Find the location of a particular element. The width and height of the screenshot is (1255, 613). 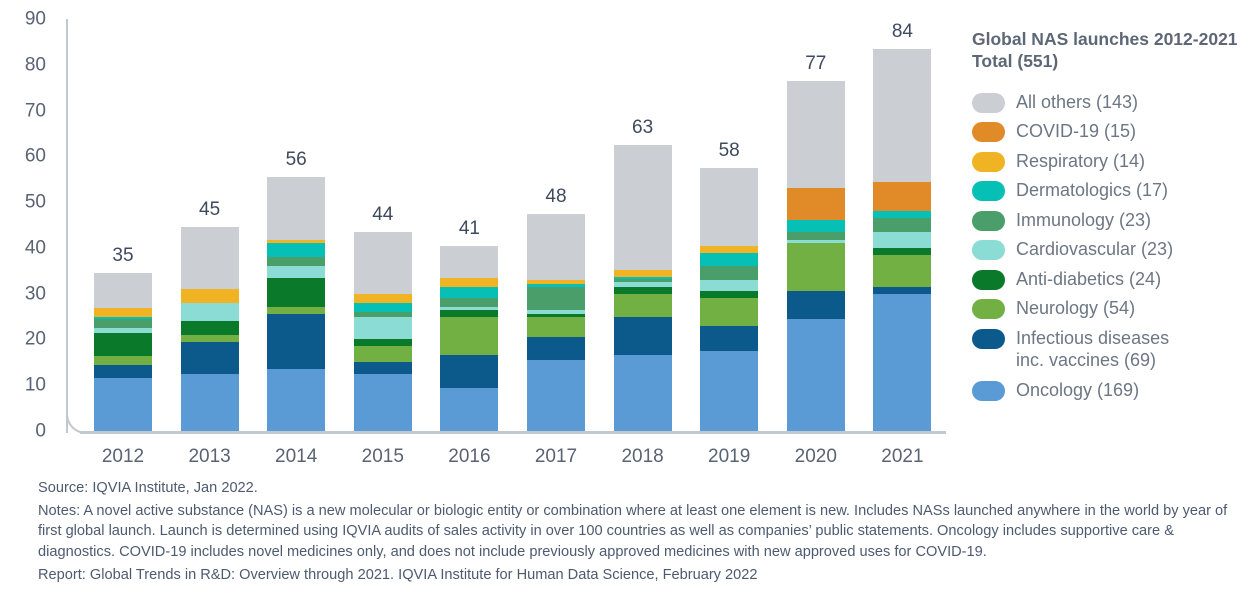

bar-group: 56 2014 is located at coordinates (296, 308).